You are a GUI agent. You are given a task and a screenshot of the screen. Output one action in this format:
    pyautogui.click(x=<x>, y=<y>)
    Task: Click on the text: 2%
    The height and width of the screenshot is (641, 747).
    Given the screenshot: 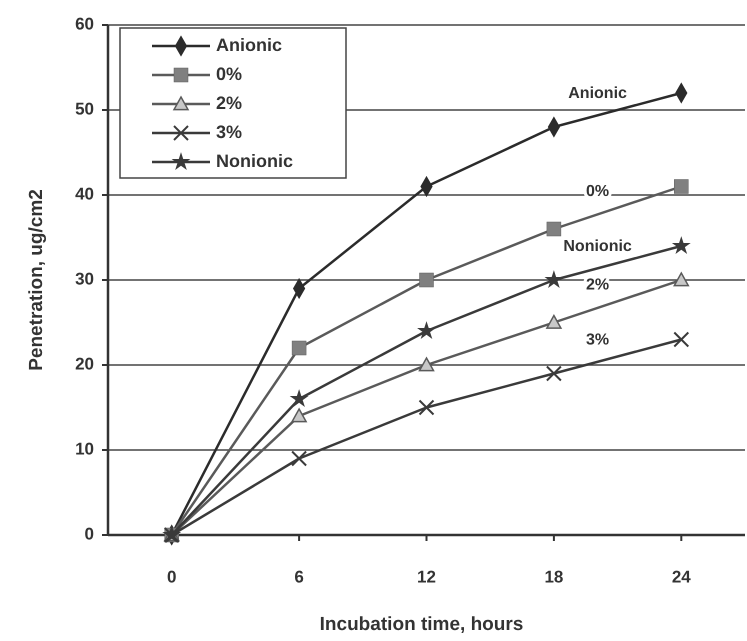 What is the action you would take?
    pyautogui.click(x=598, y=285)
    